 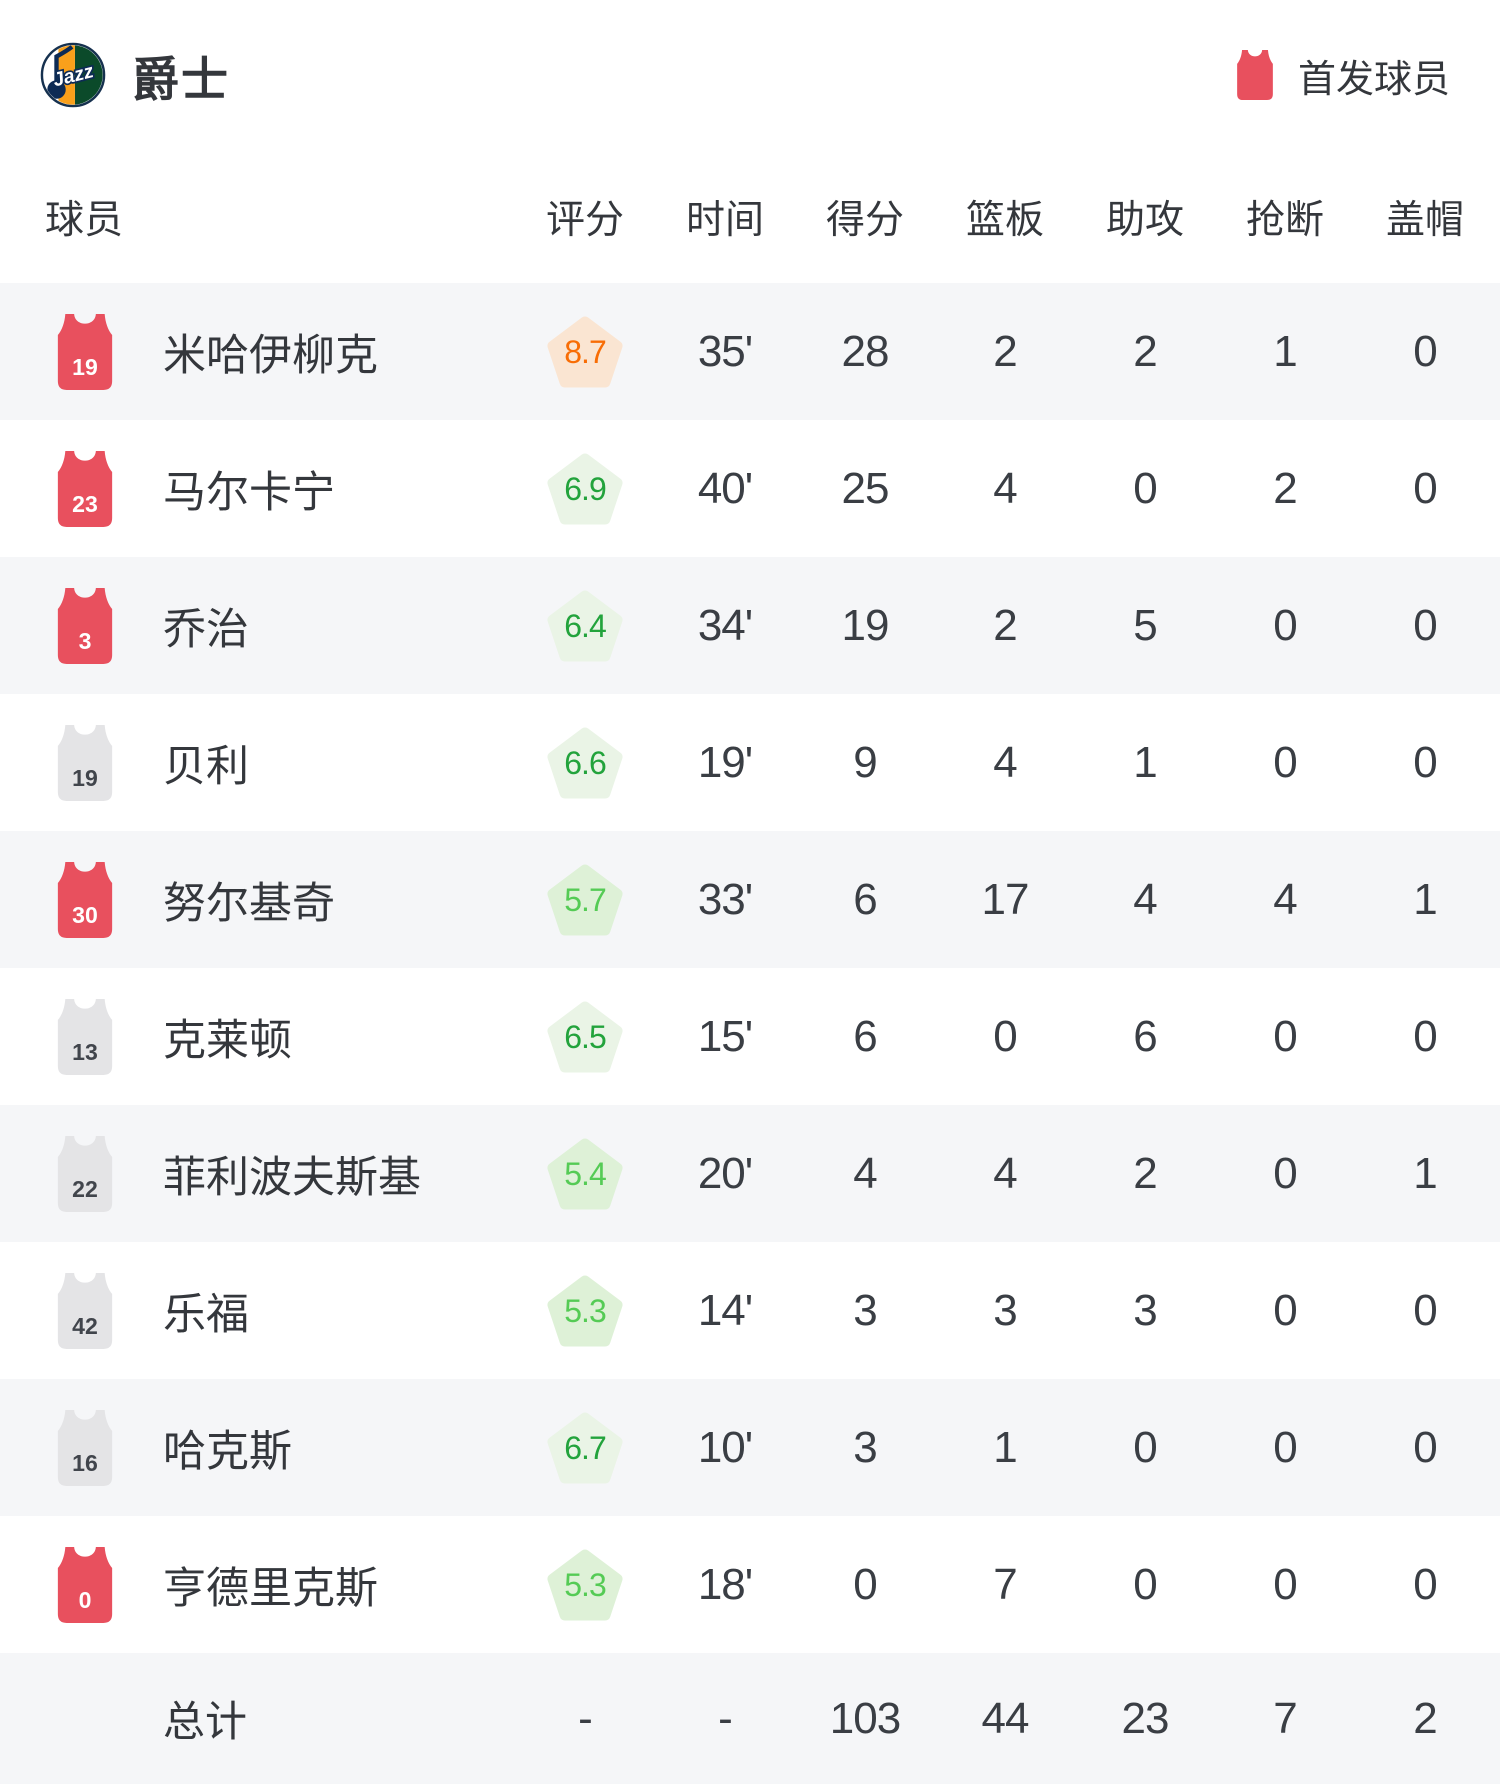 What do you see at coordinates (864, 220) in the screenshot?
I see `col-header-points: 得分` at bounding box center [864, 220].